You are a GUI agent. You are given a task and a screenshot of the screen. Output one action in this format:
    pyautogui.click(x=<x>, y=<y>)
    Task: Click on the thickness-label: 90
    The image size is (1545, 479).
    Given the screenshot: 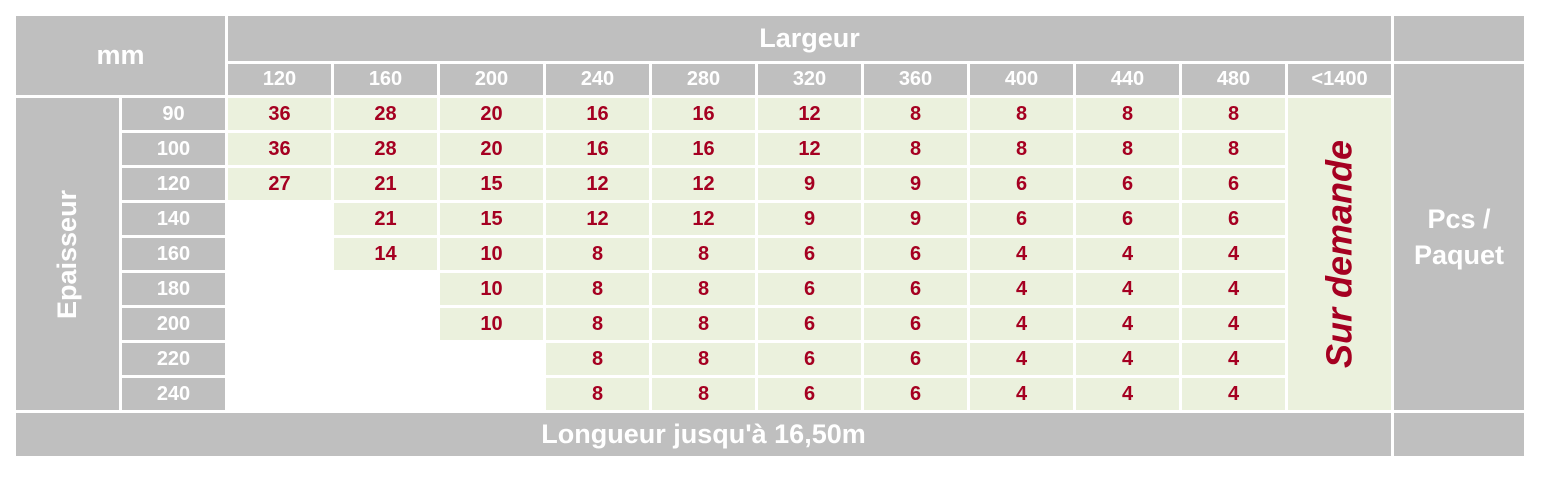 What is the action you would take?
    pyautogui.click(x=173, y=114)
    